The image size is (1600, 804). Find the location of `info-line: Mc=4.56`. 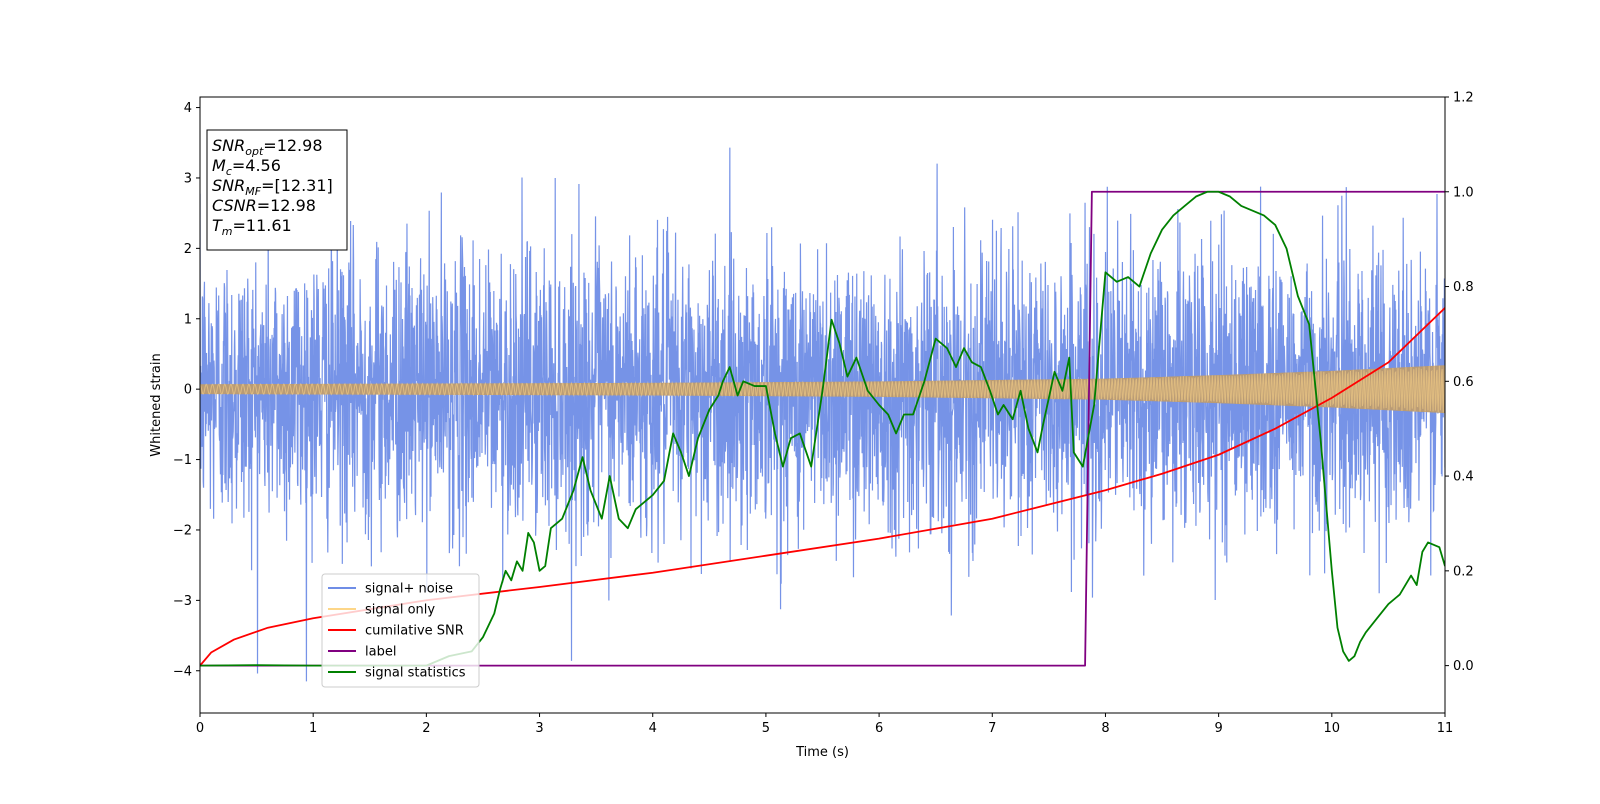

info-line: Mc=4.56 is located at coordinates (246, 167).